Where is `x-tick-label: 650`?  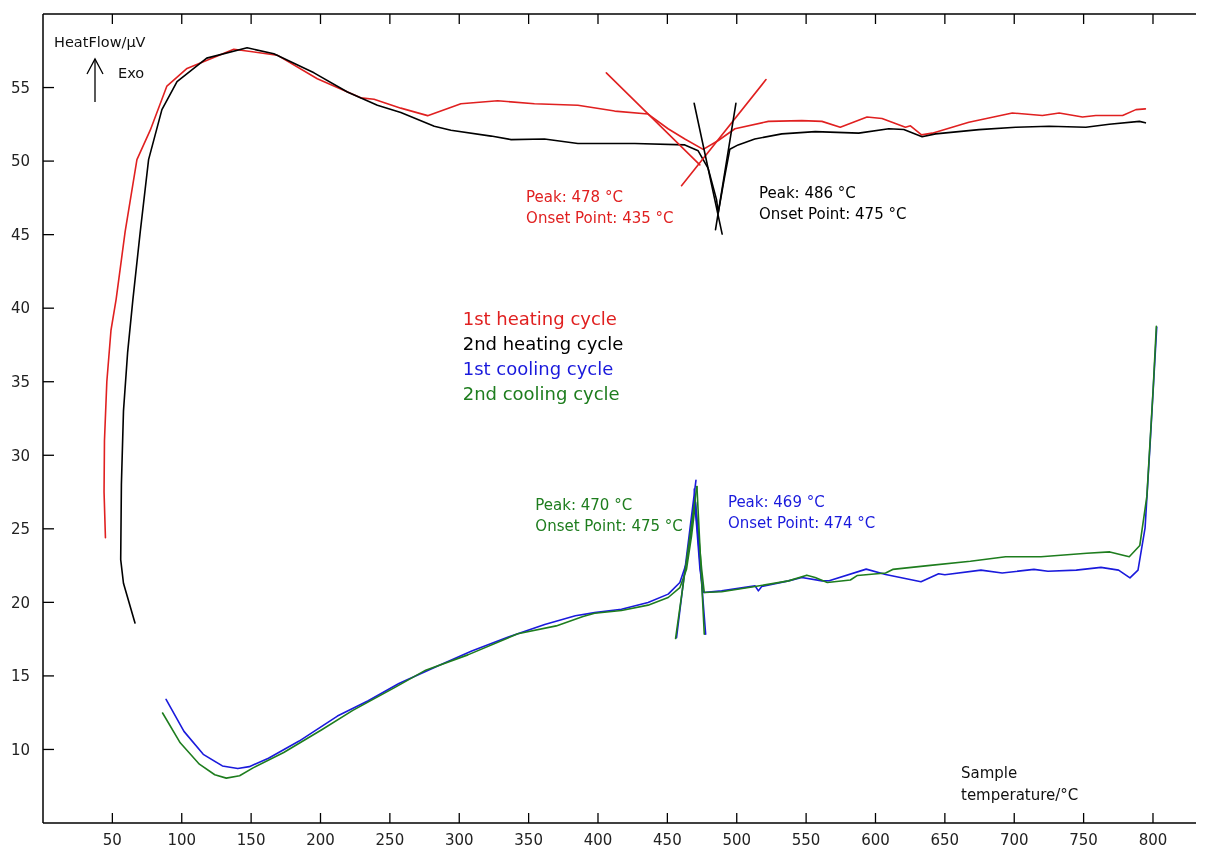 x-tick-label: 650 is located at coordinates (945, 840).